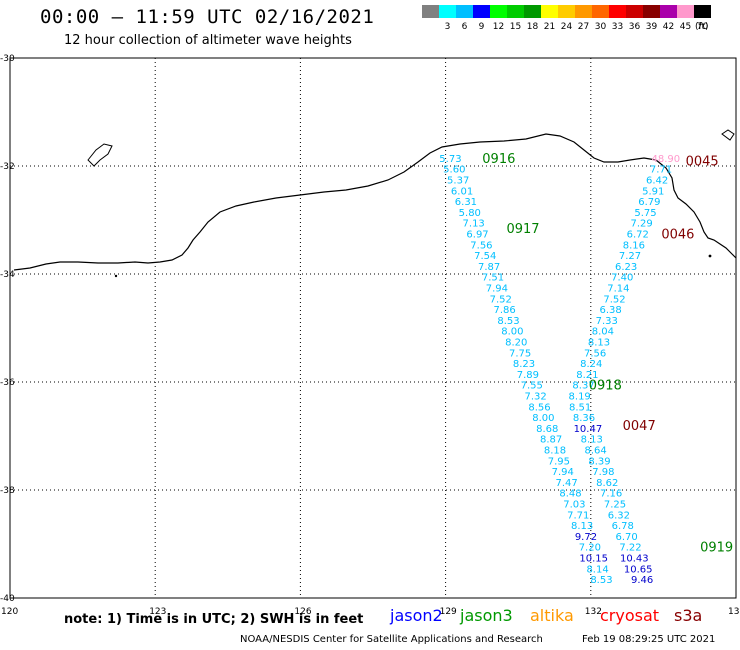  Describe the element at coordinates (498, 27) in the screenshot. I see `legend-label: 12` at that location.